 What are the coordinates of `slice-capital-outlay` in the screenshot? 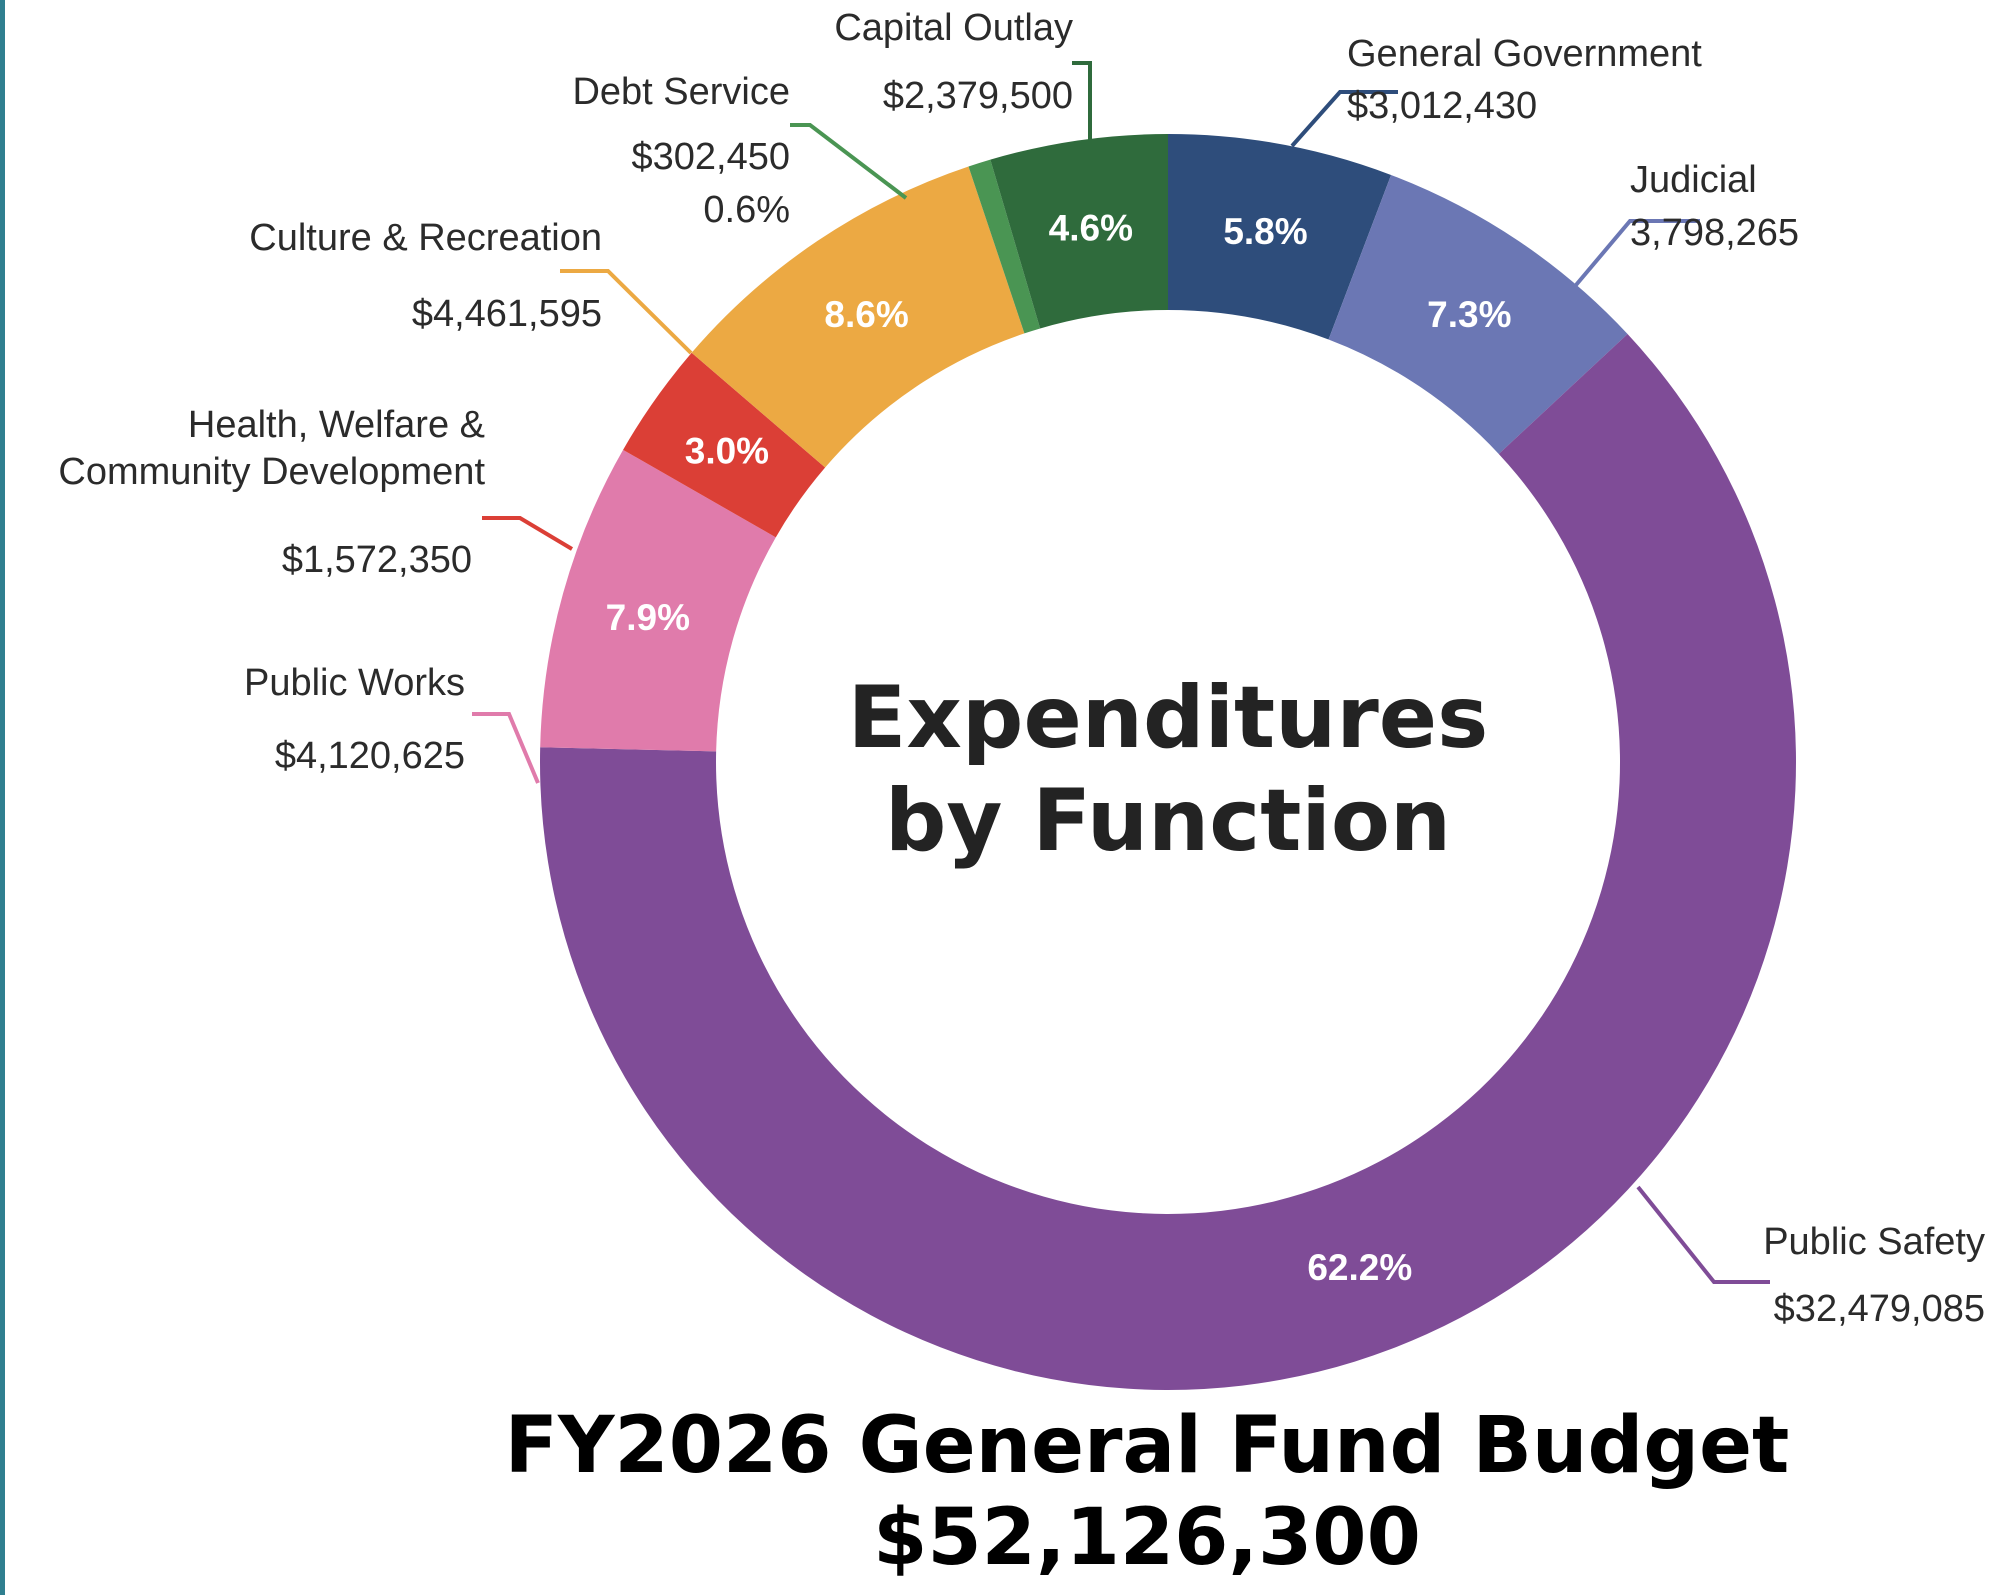 It's located at (1079, 231).